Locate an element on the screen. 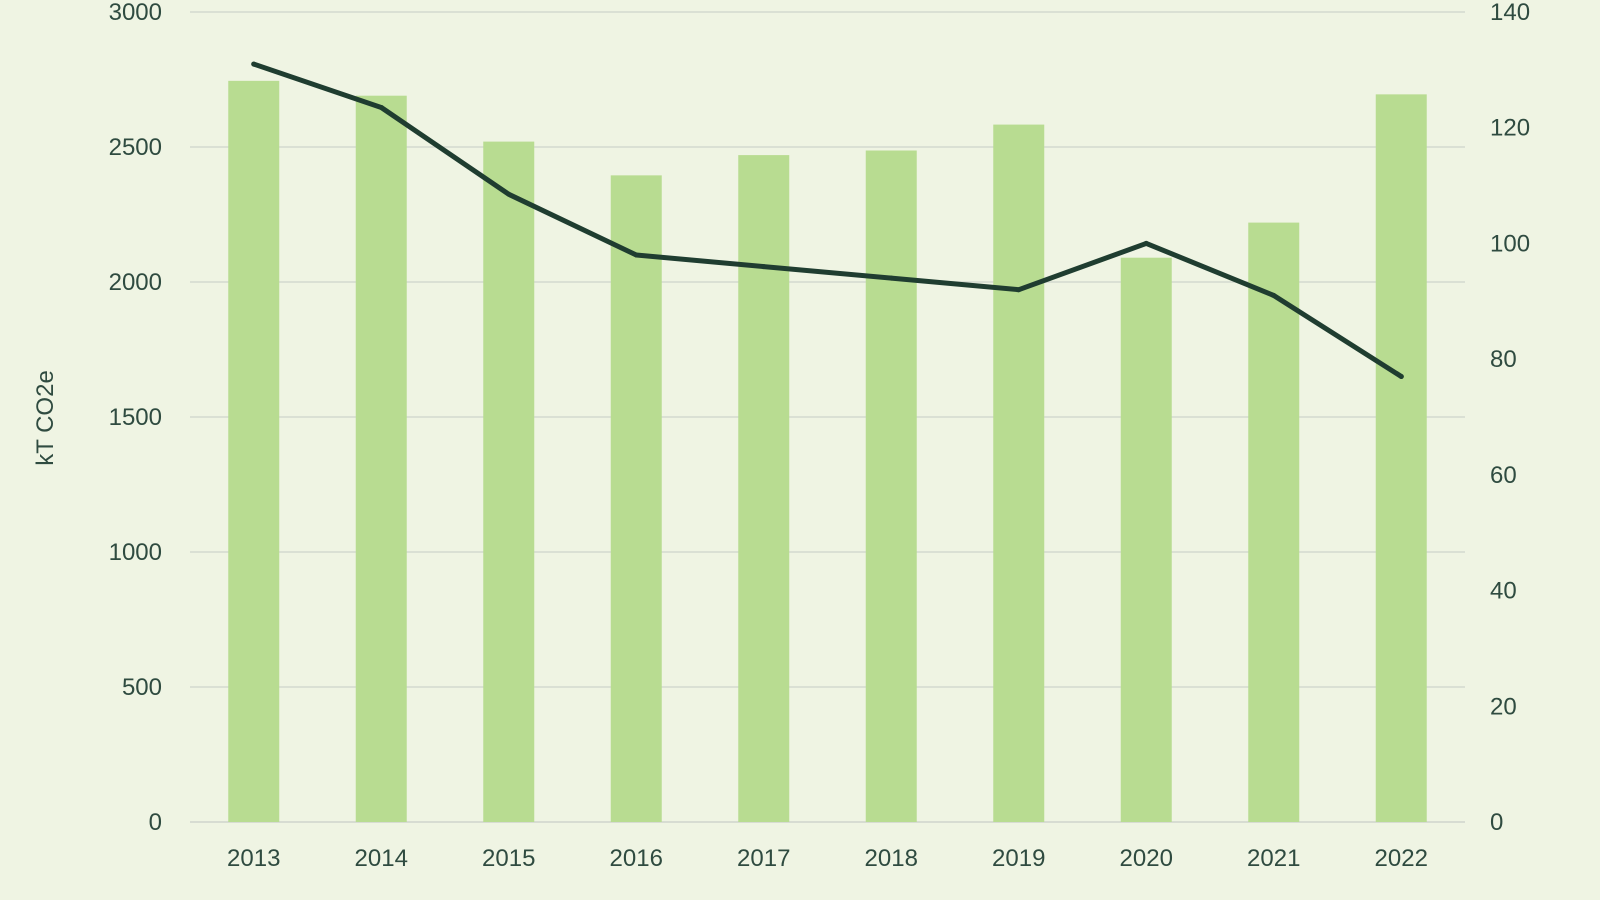  y-tick-label: 2500 is located at coordinates (135, 147).